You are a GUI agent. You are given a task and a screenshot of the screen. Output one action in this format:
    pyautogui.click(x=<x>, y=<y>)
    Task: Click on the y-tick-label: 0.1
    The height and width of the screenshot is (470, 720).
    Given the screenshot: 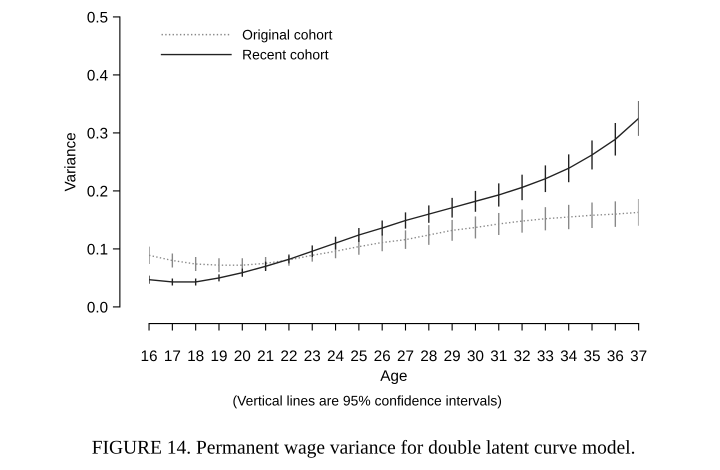 What is the action you would take?
    pyautogui.click(x=97, y=249)
    